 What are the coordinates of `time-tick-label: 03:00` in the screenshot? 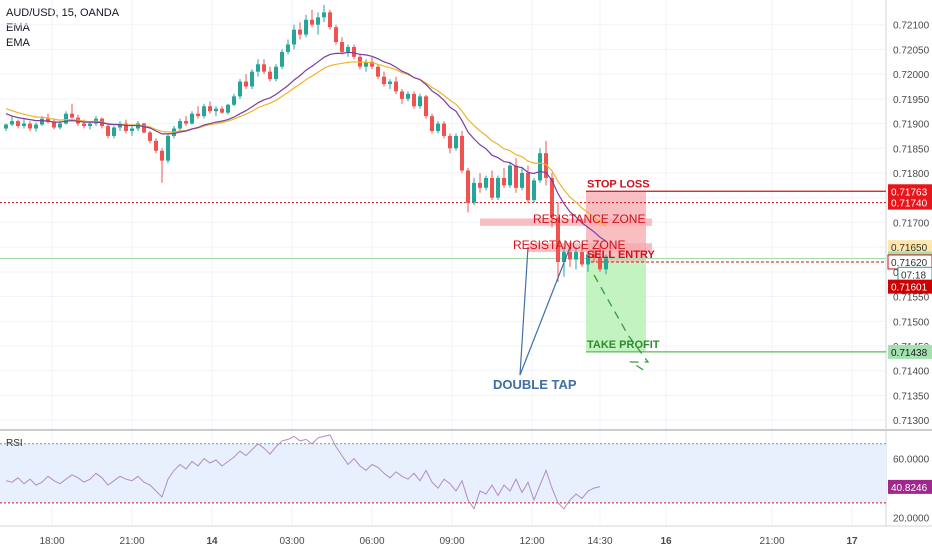 It's located at (291, 541).